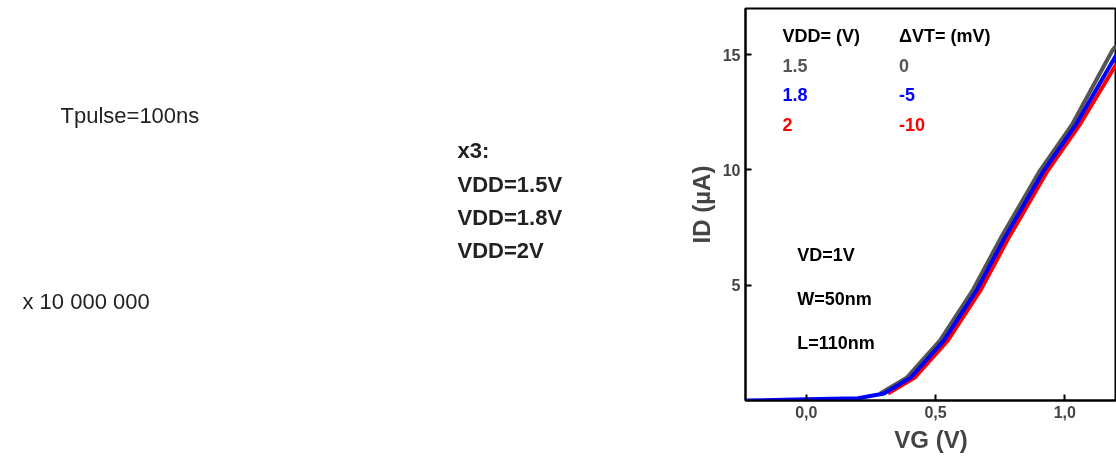 Image resolution: width=1116 pixels, height=471 pixels. I want to click on text: Tpulse=100ns, so click(130, 115).